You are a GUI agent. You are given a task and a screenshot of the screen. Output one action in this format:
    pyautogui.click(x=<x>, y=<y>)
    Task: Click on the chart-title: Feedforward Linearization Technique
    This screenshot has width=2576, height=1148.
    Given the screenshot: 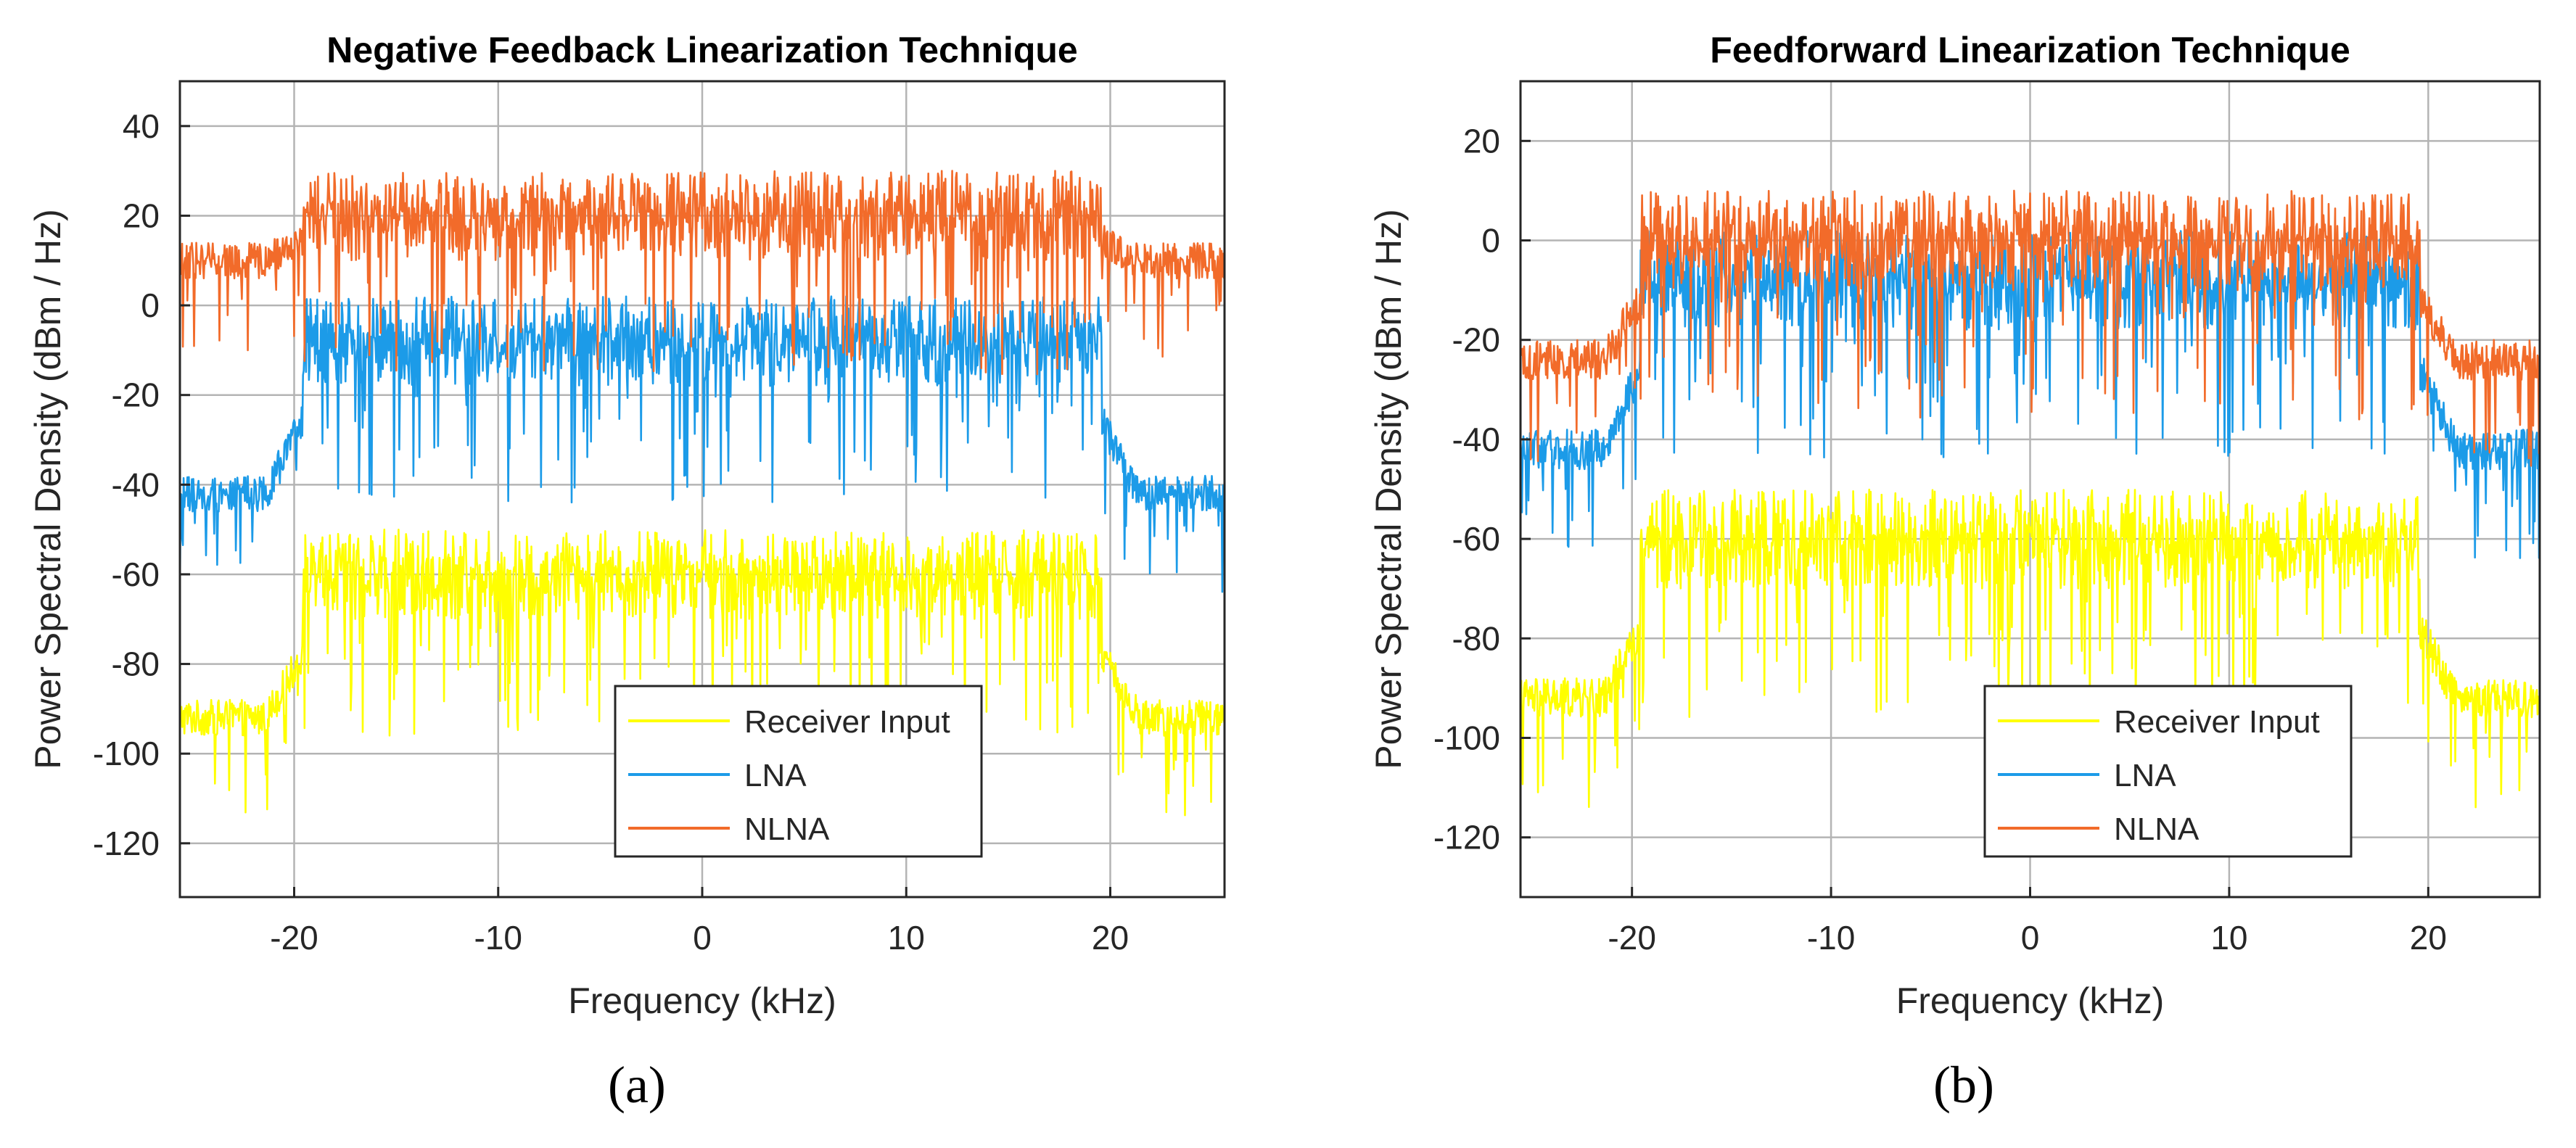 What is the action you would take?
    pyautogui.click(x=2030, y=50)
    